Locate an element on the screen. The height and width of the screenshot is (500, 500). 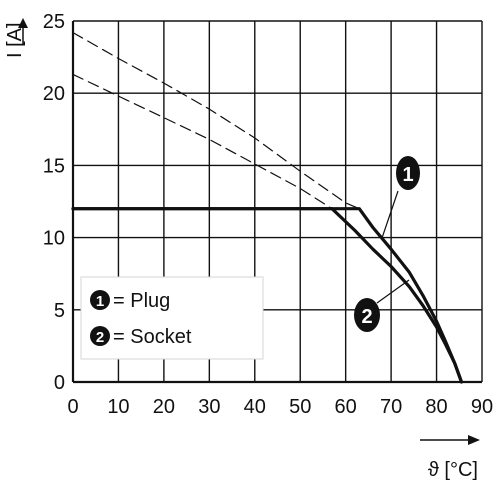
curve-badge-label-plug: 1 is located at coordinates (407, 175).